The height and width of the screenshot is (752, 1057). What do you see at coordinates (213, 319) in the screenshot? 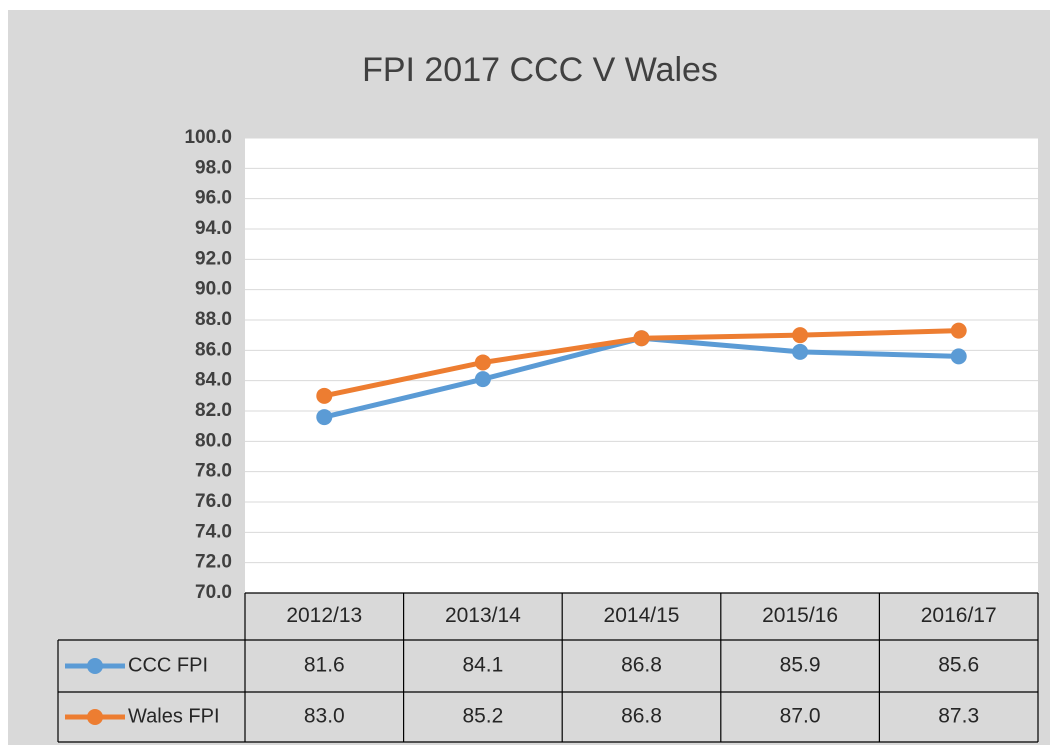
I see `y-tick-label: 88.0` at bounding box center [213, 319].